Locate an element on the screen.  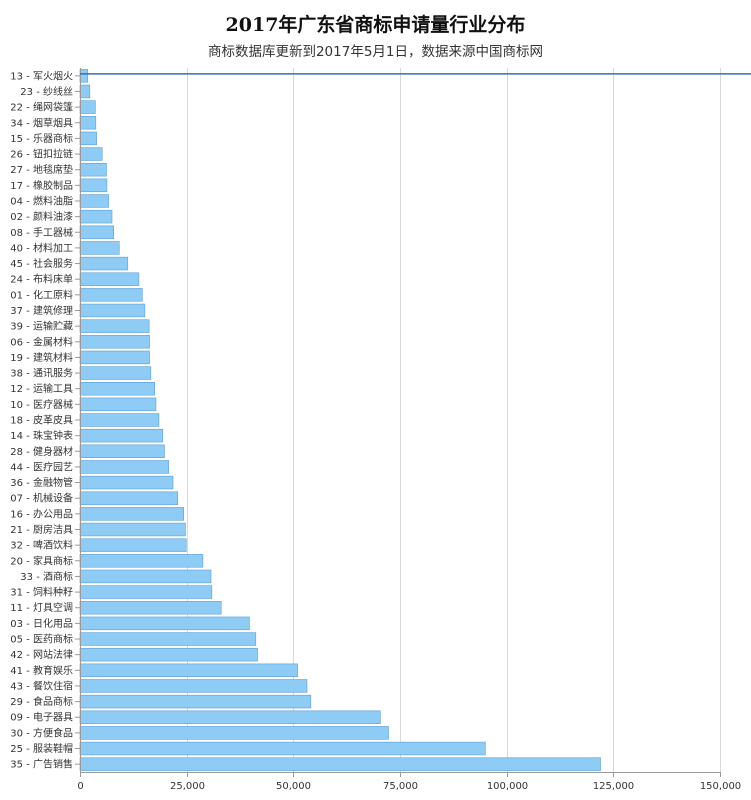
category-label: 21 - 厨房洁具 is located at coordinates (41, 529).